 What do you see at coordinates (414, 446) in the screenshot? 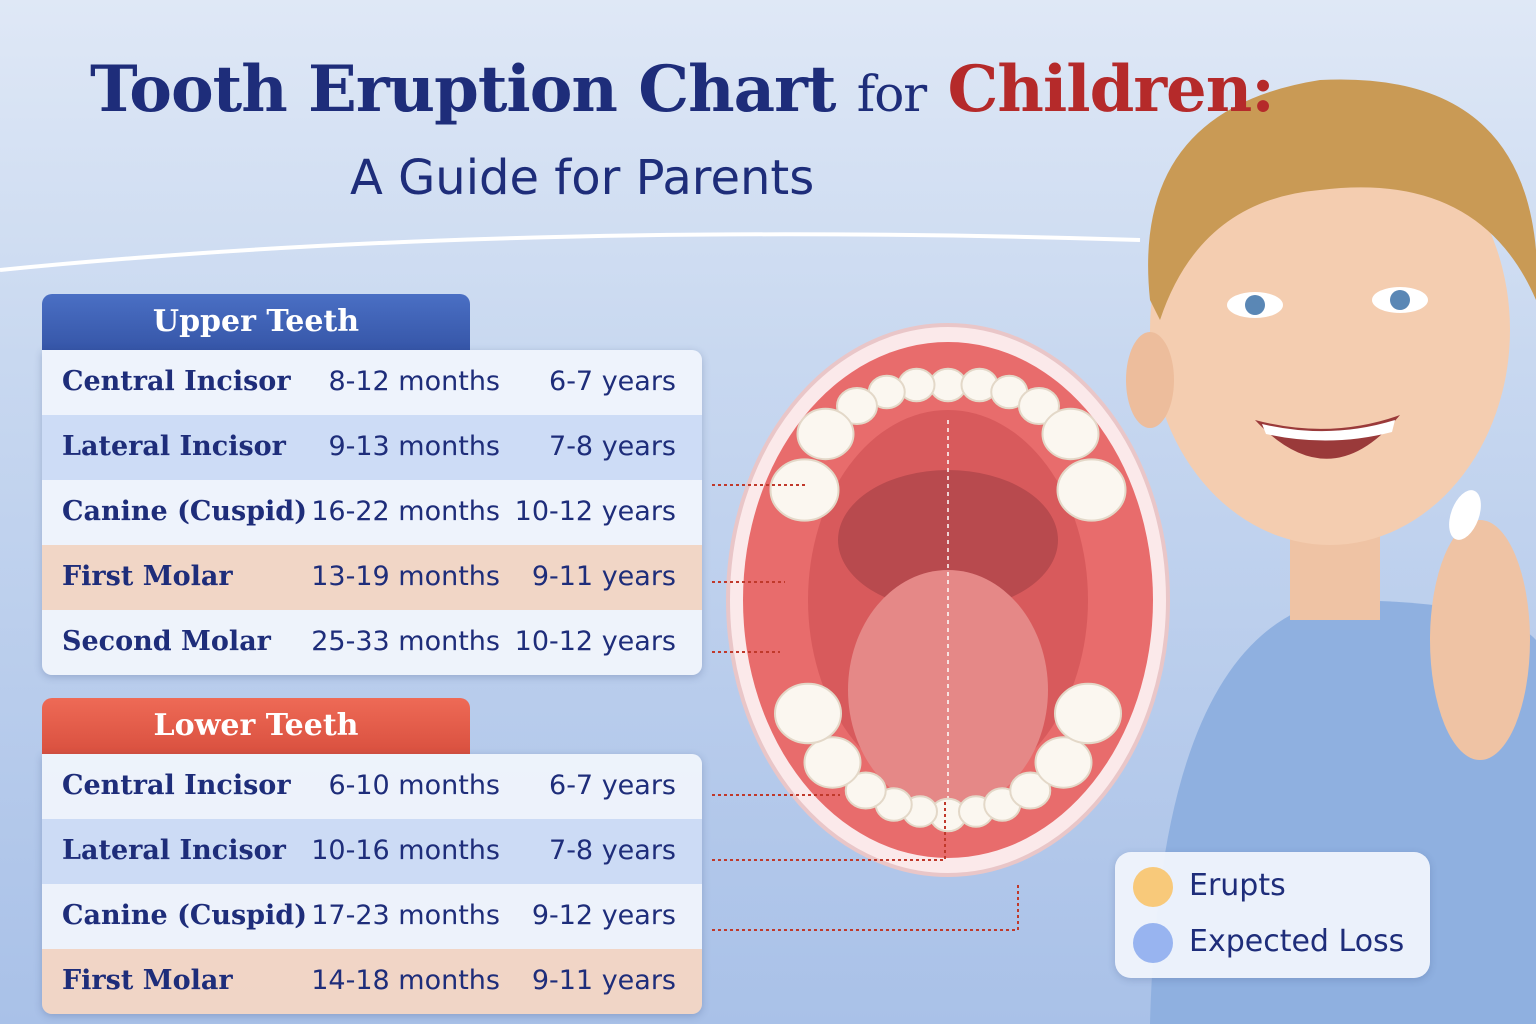
I see `eruption-age: 9-13 months` at bounding box center [414, 446].